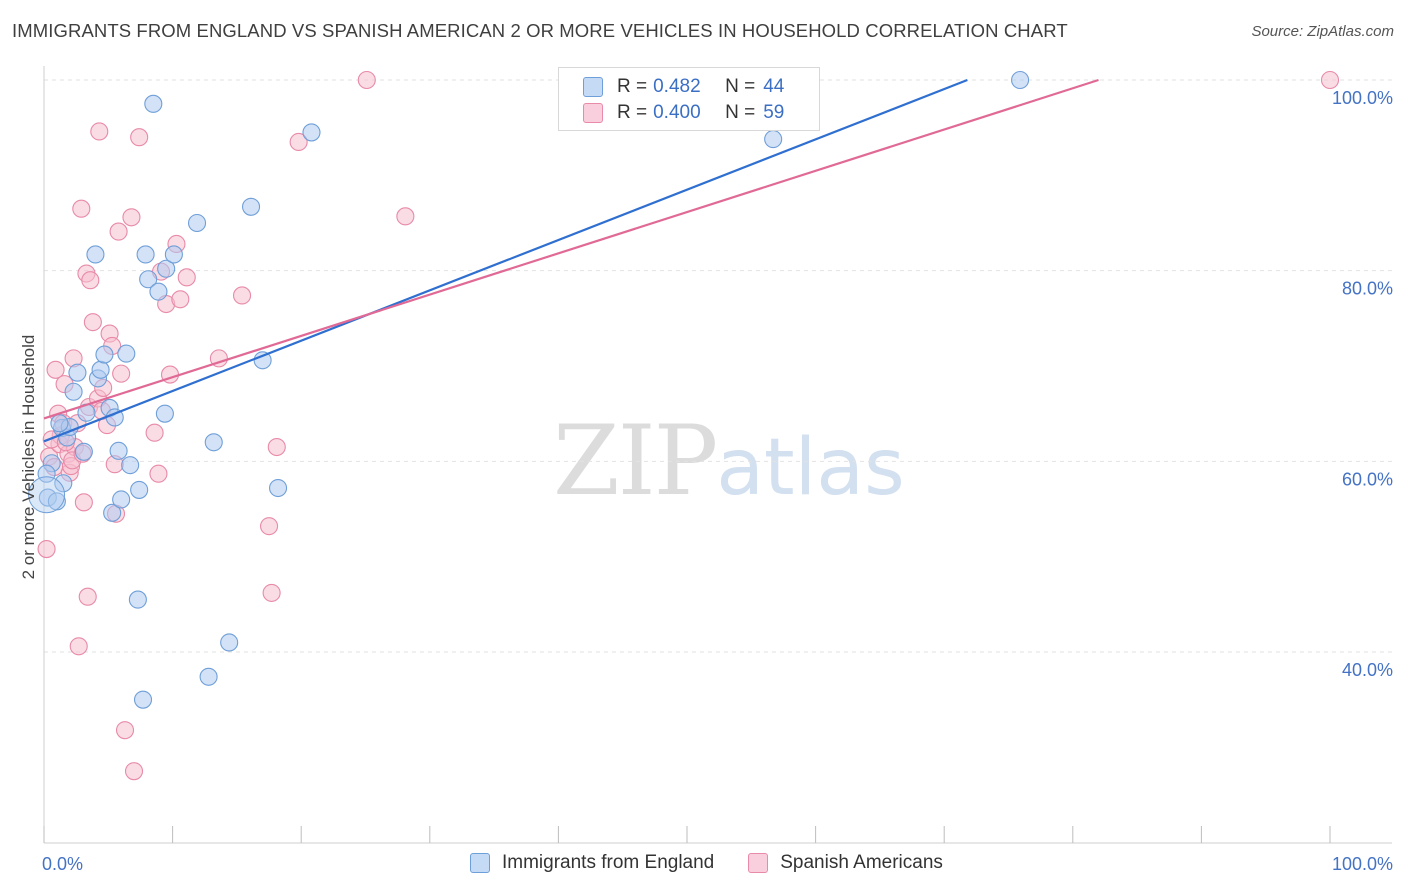 Image resolution: width=1406 pixels, height=892 pixels. I want to click on legend-item-england: Immigrants from England, so click(592, 863).